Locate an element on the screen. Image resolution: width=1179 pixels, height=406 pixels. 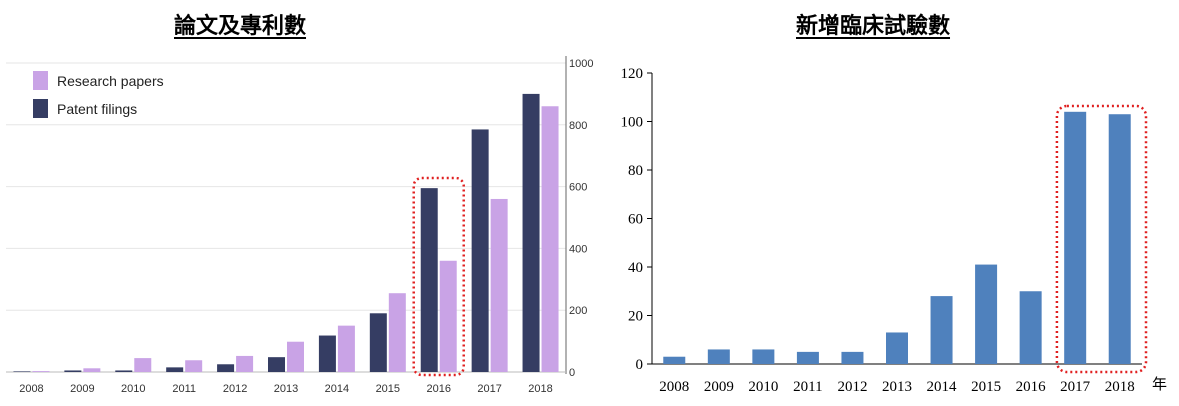
left-x-tick-label: 2018 is located at coordinates (540, 389).